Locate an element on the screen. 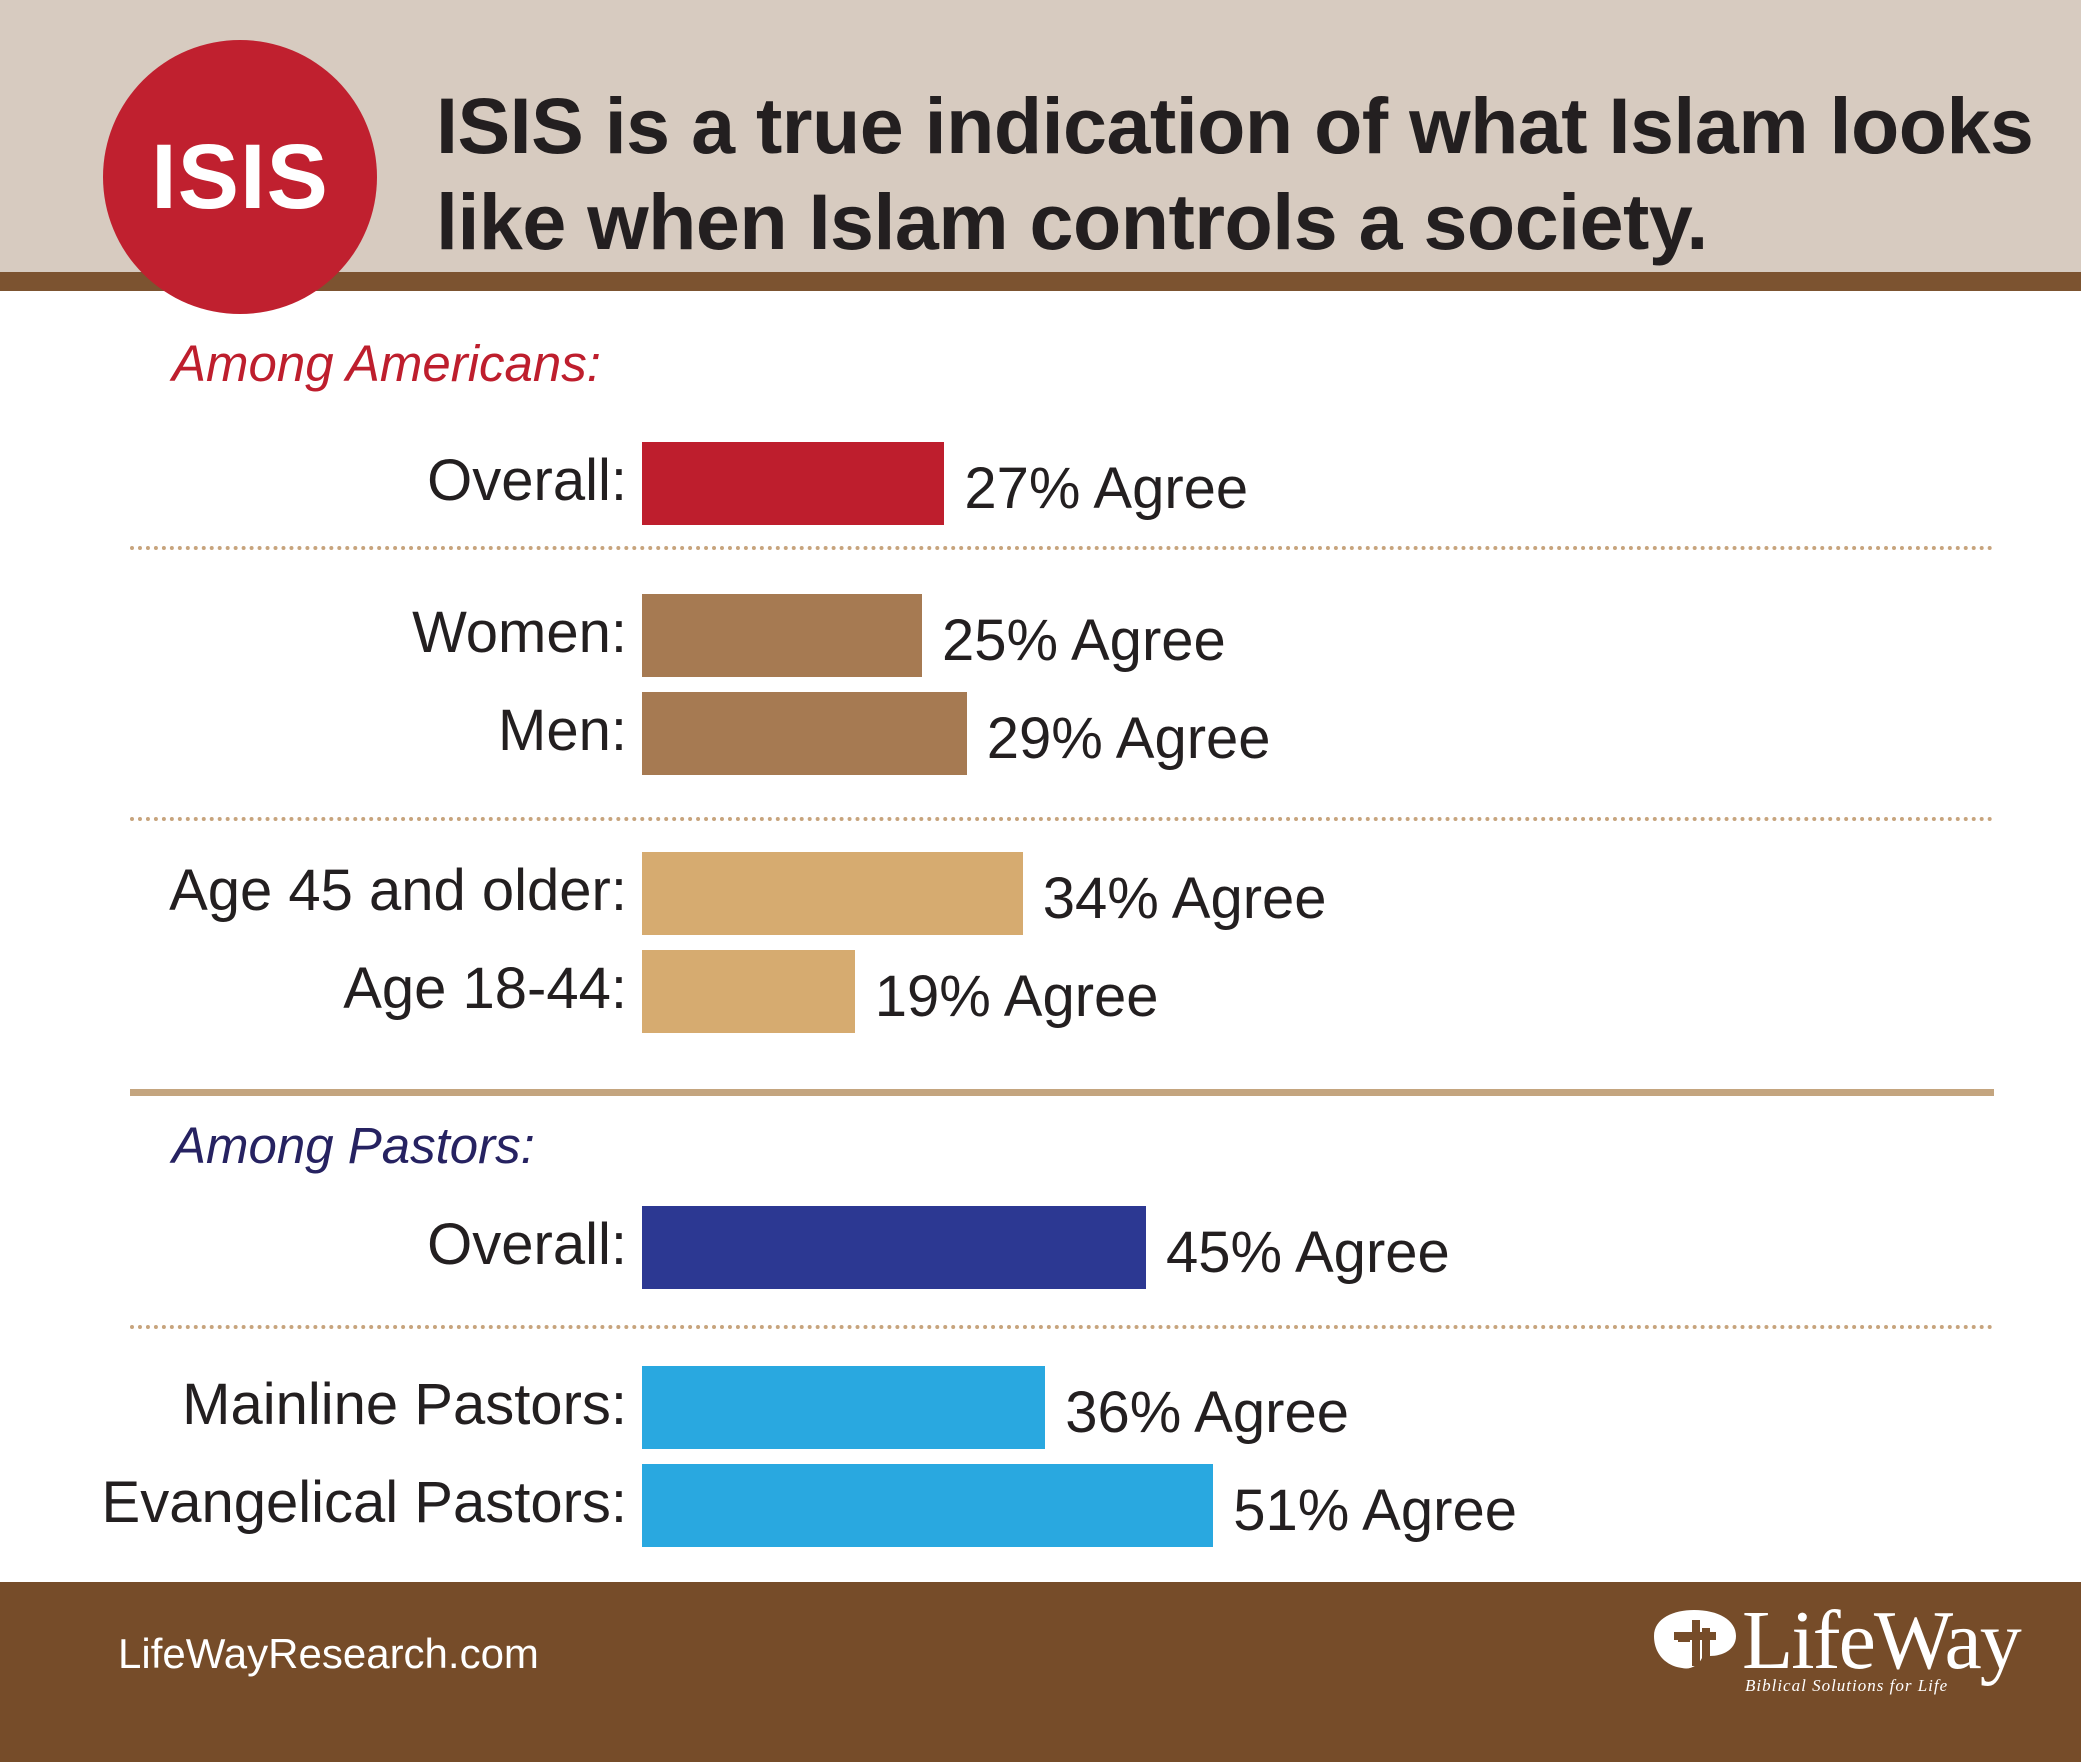 The width and height of the screenshot is (2081, 1762). lifeway-logo-name: LifeWay is located at coordinates (1882, 1640).